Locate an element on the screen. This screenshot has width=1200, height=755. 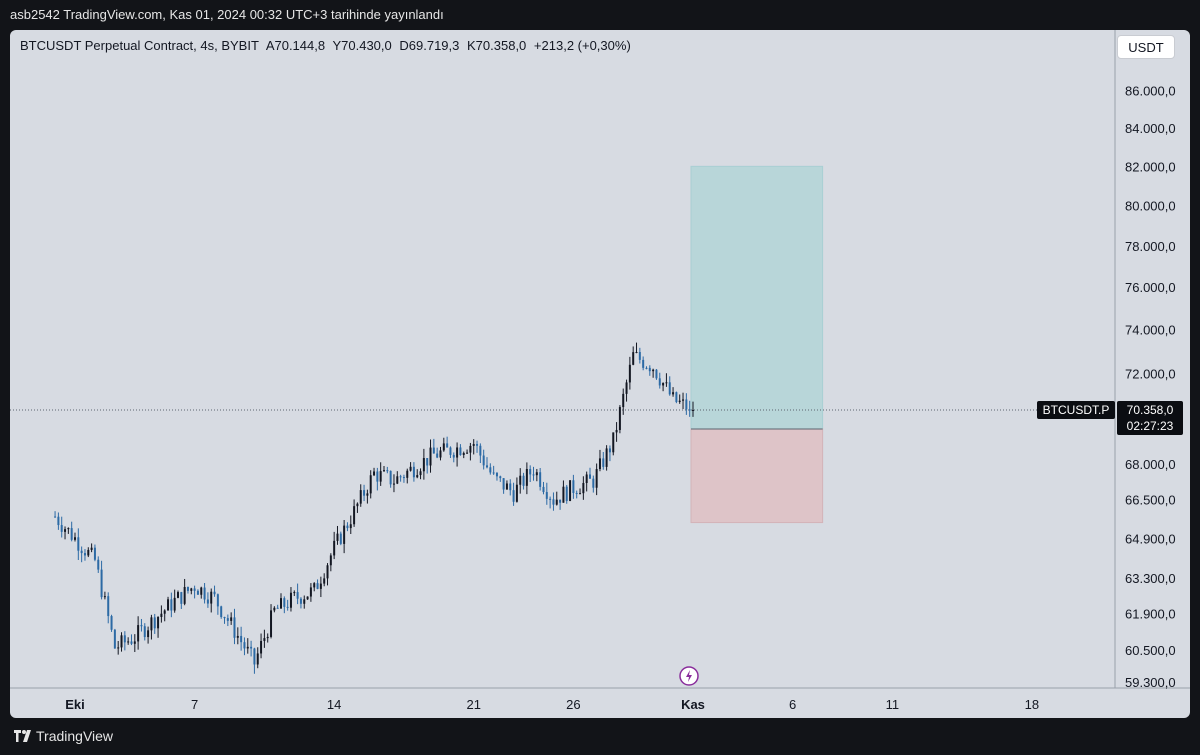
y-tick-label: 84.000,0 is located at coordinates (1150, 128).